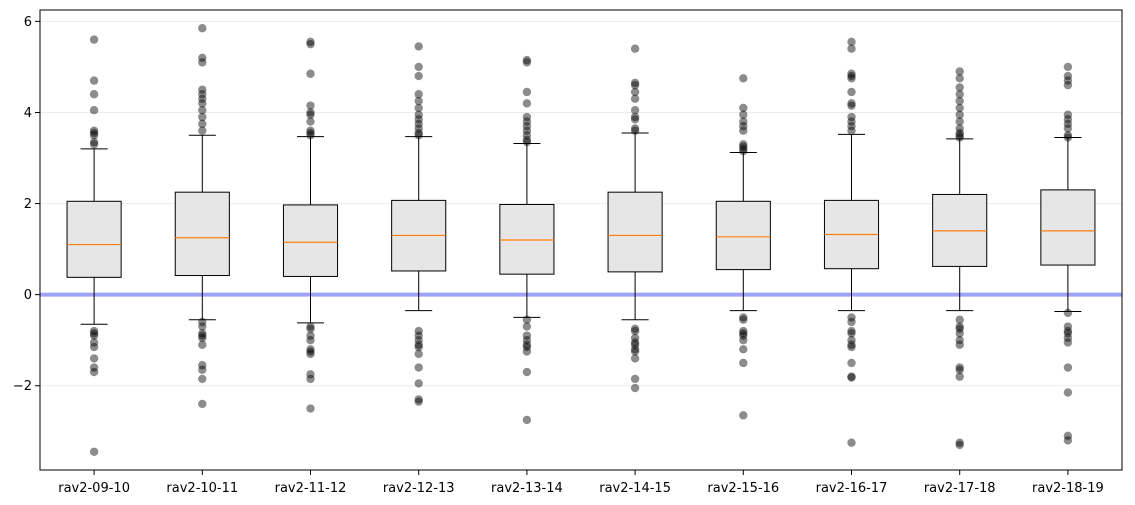 The width and height of the screenshot is (1135, 505). What do you see at coordinates (1068, 488) in the screenshot?
I see `x-tick-label: rav2-18-19` at bounding box center [1068, 488].